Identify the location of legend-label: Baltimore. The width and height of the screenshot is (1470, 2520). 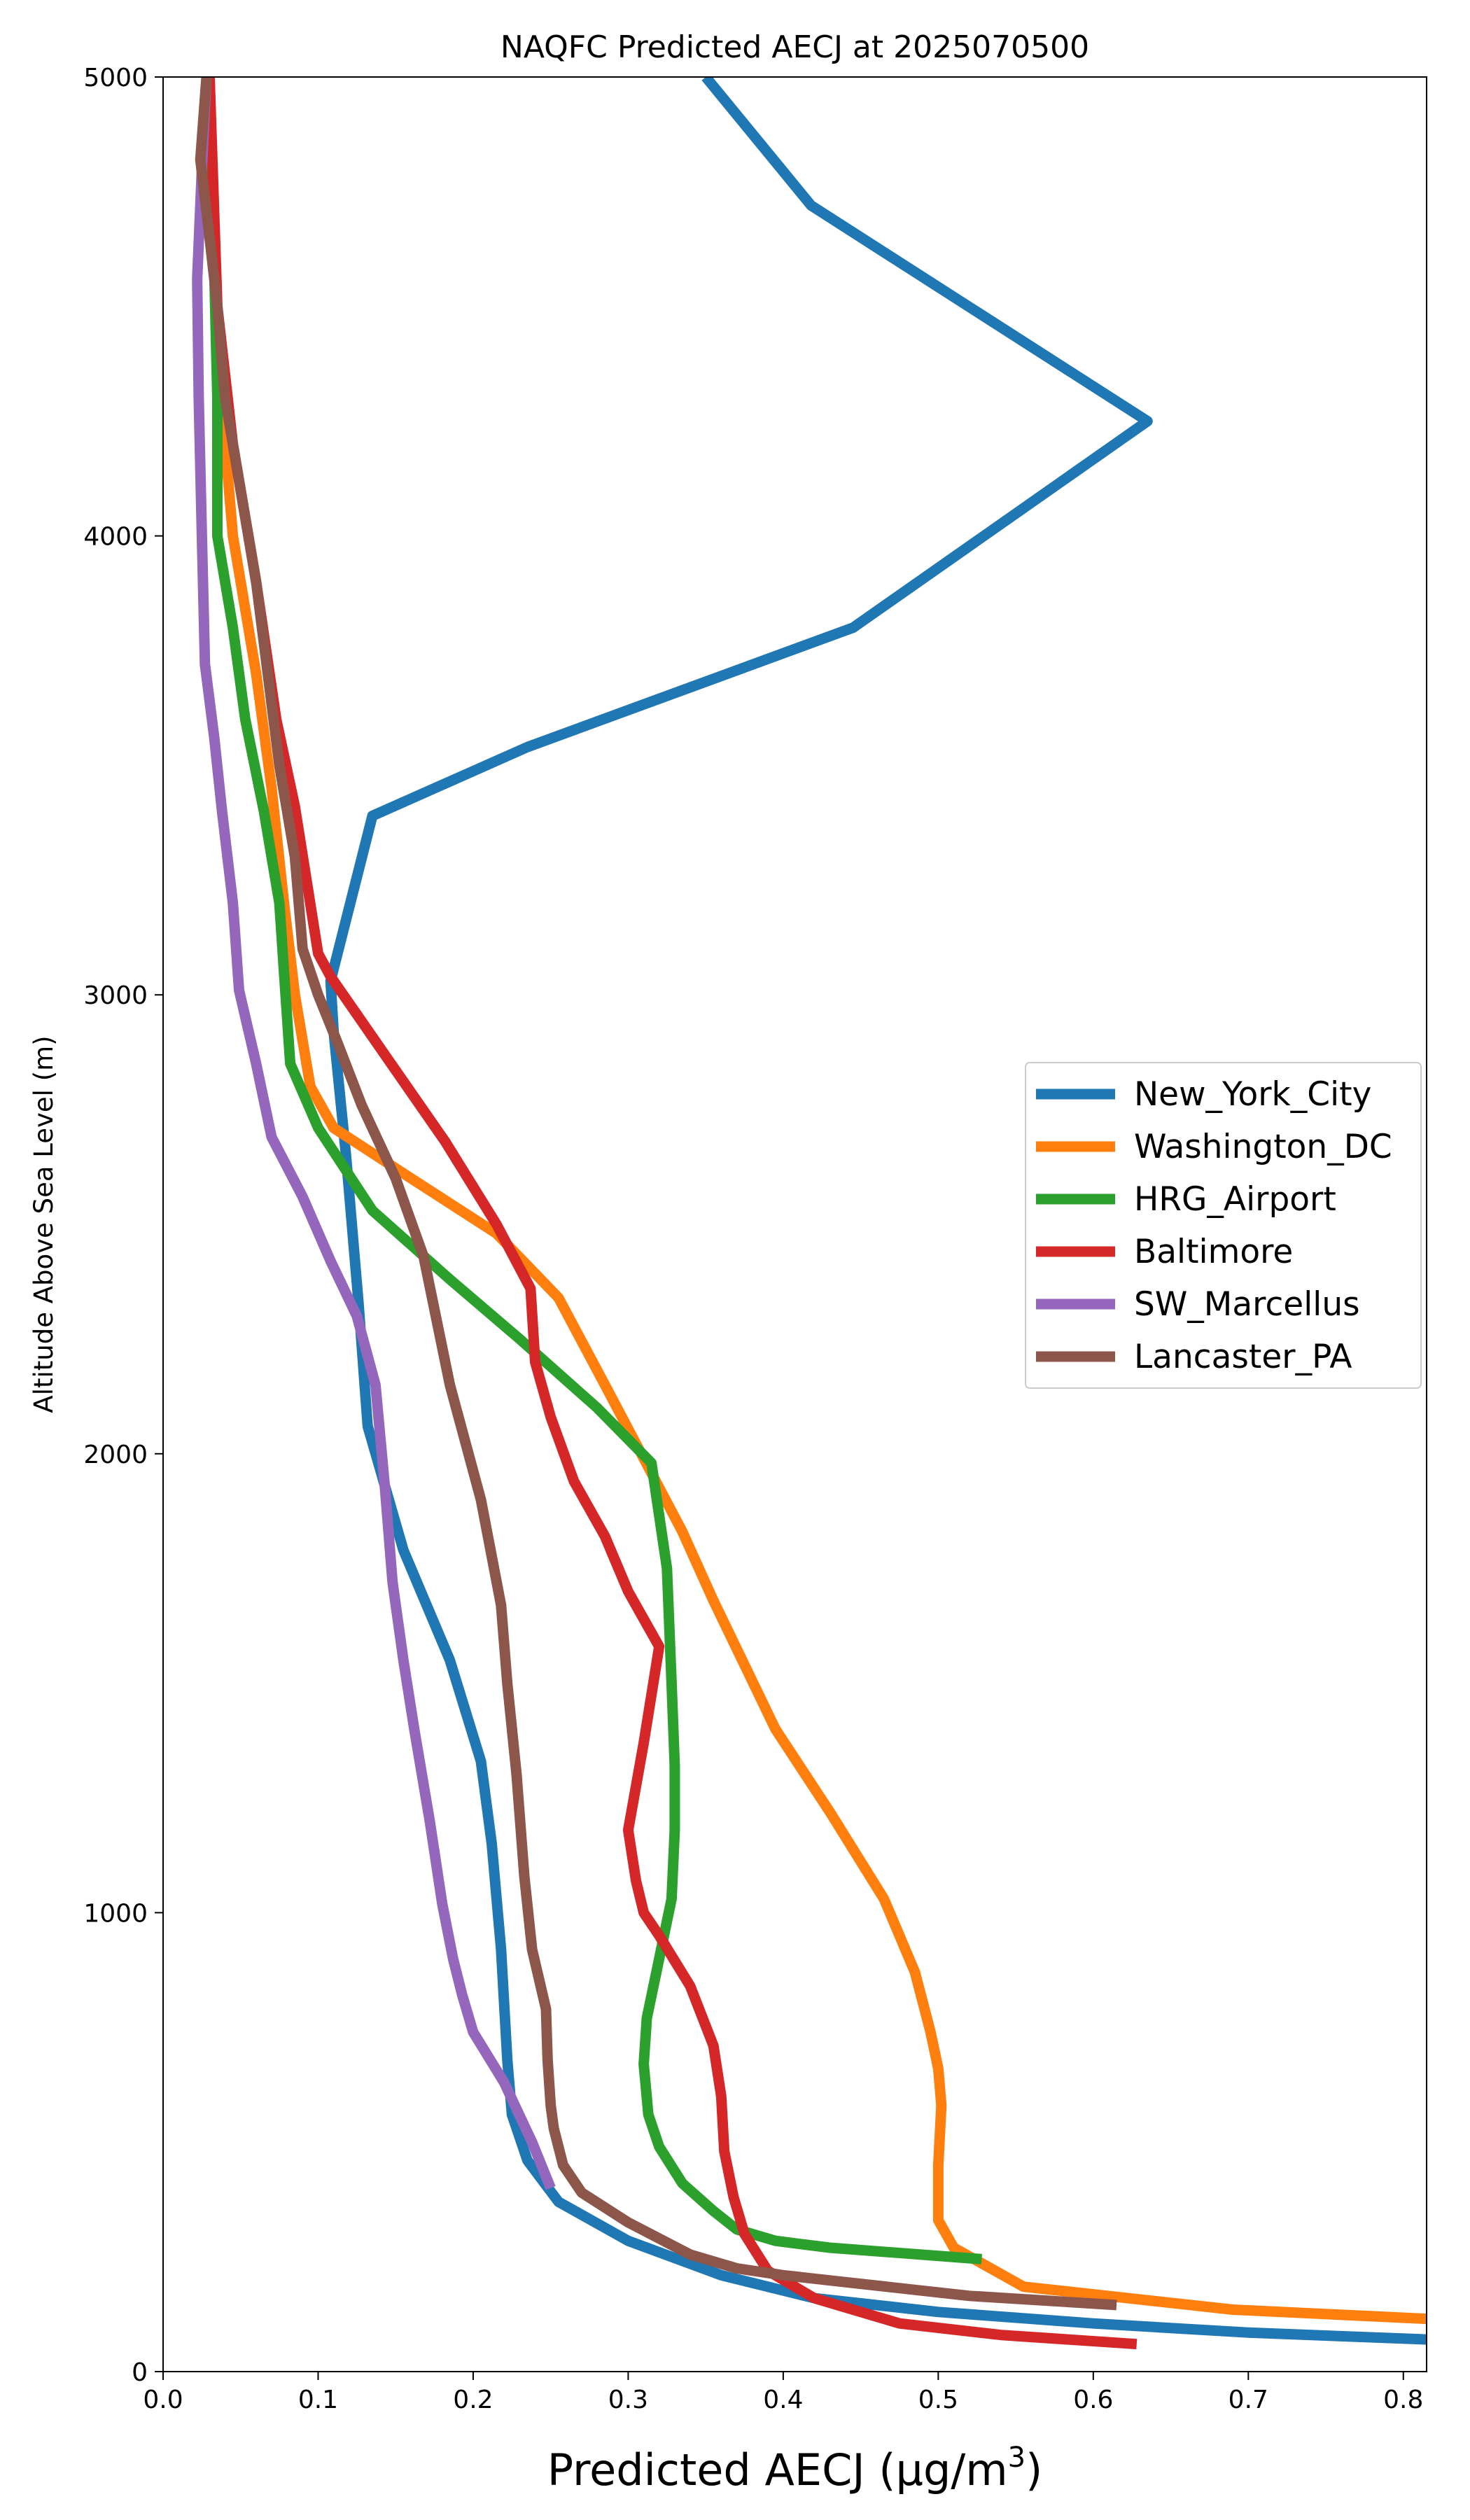
(1213, 1252).